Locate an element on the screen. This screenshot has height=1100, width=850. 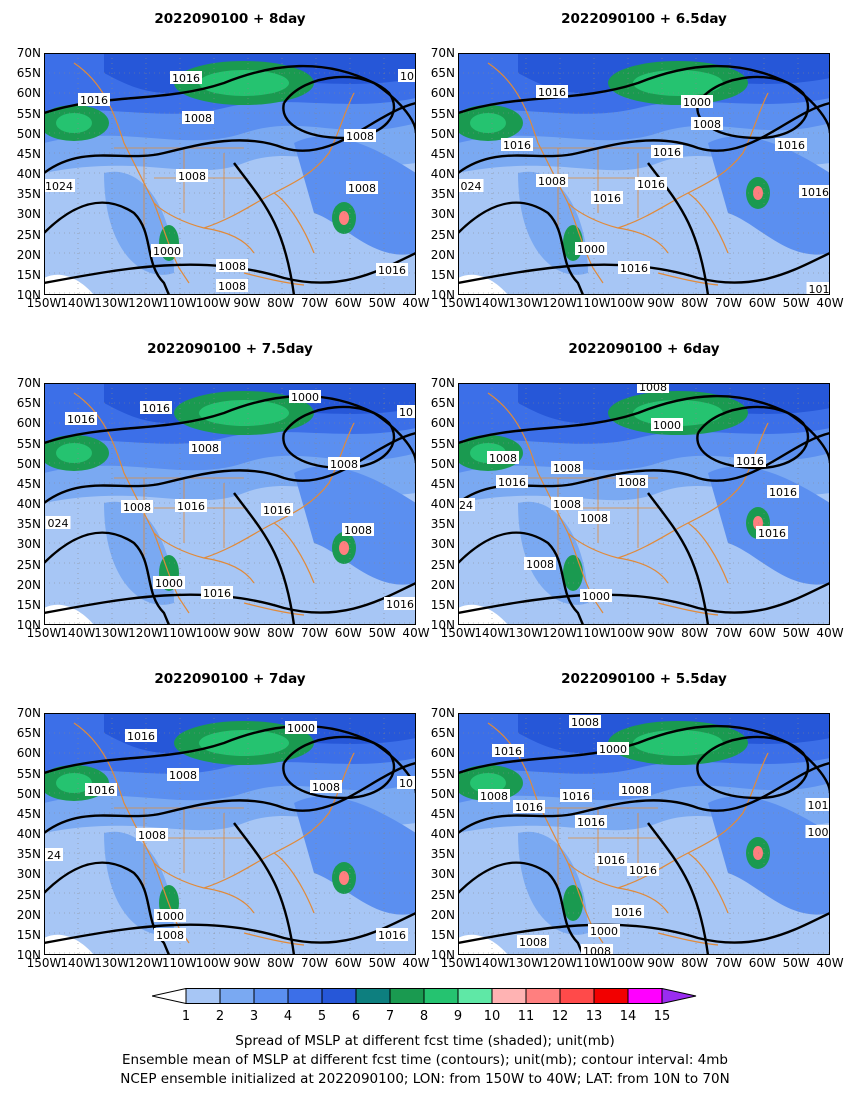
latitude-tick-label: 50N is located at coordinates (442, 463).